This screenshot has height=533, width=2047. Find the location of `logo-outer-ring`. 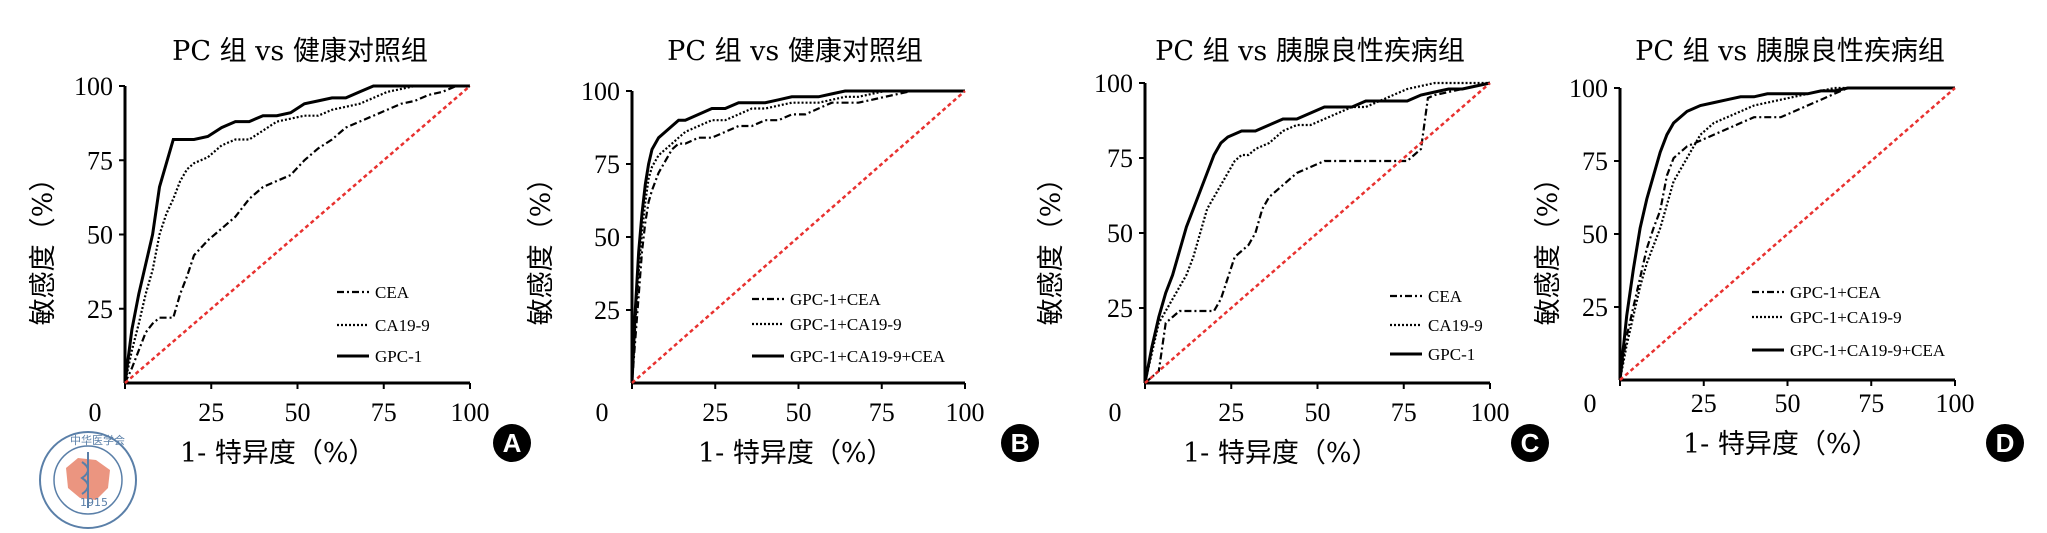

logo-outer-ring is located at coordinates (88, 480).